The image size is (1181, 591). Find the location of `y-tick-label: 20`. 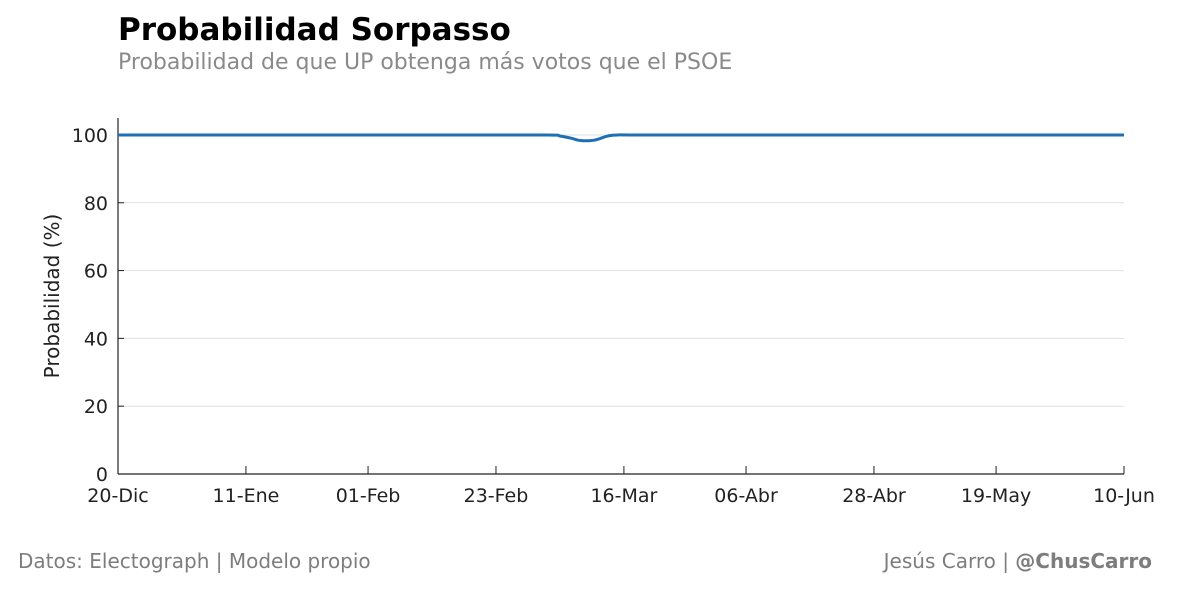

y-tick-label: 20 is located at coordinates (96, 407).